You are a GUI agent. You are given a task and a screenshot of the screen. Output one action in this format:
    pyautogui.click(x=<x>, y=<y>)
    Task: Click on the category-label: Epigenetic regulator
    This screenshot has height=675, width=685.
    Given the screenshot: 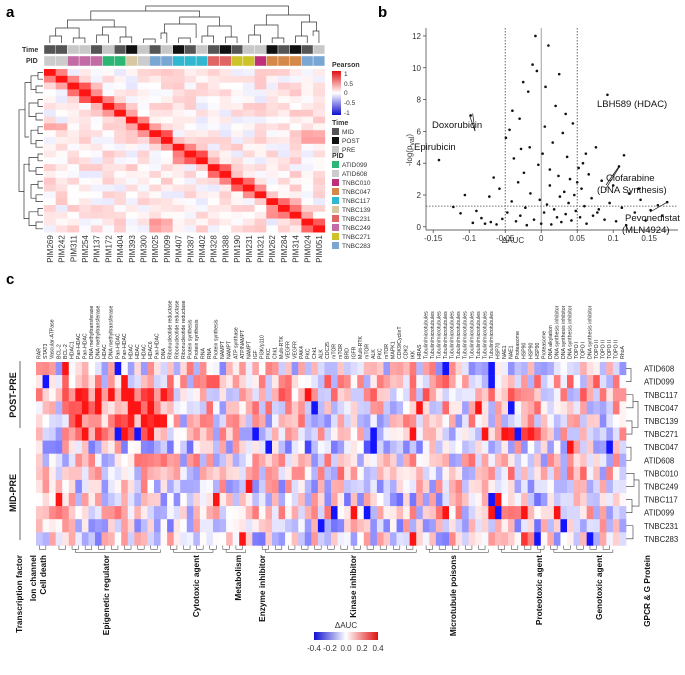 What is the action you would take?
    pyautogui.click(x=106, y=594)
    